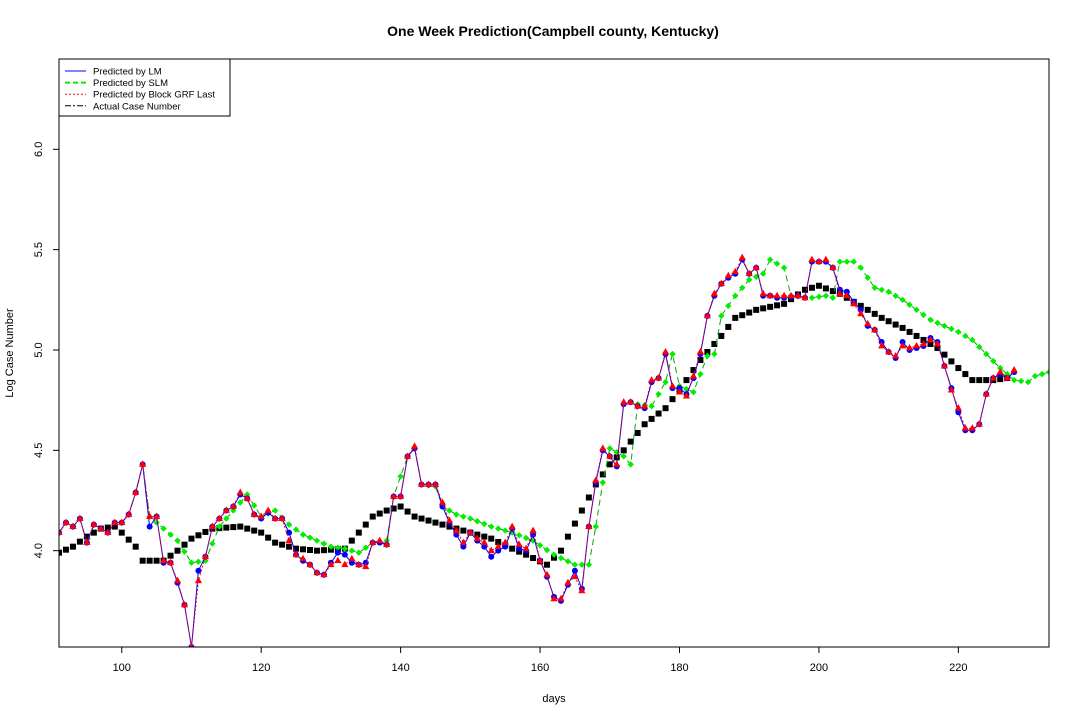 The width and height of the screenshot is (1080, 720). I want to click on x-tick-label: 220, so click(958, 668).